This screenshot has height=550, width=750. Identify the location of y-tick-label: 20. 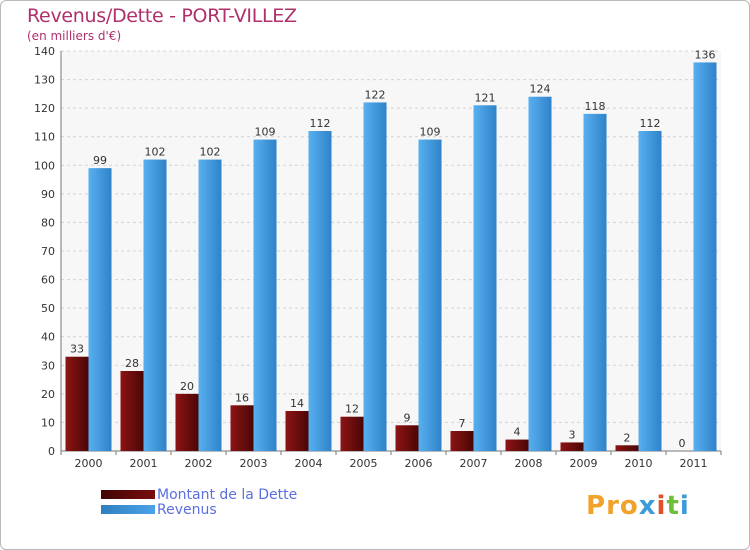
(48, 394).